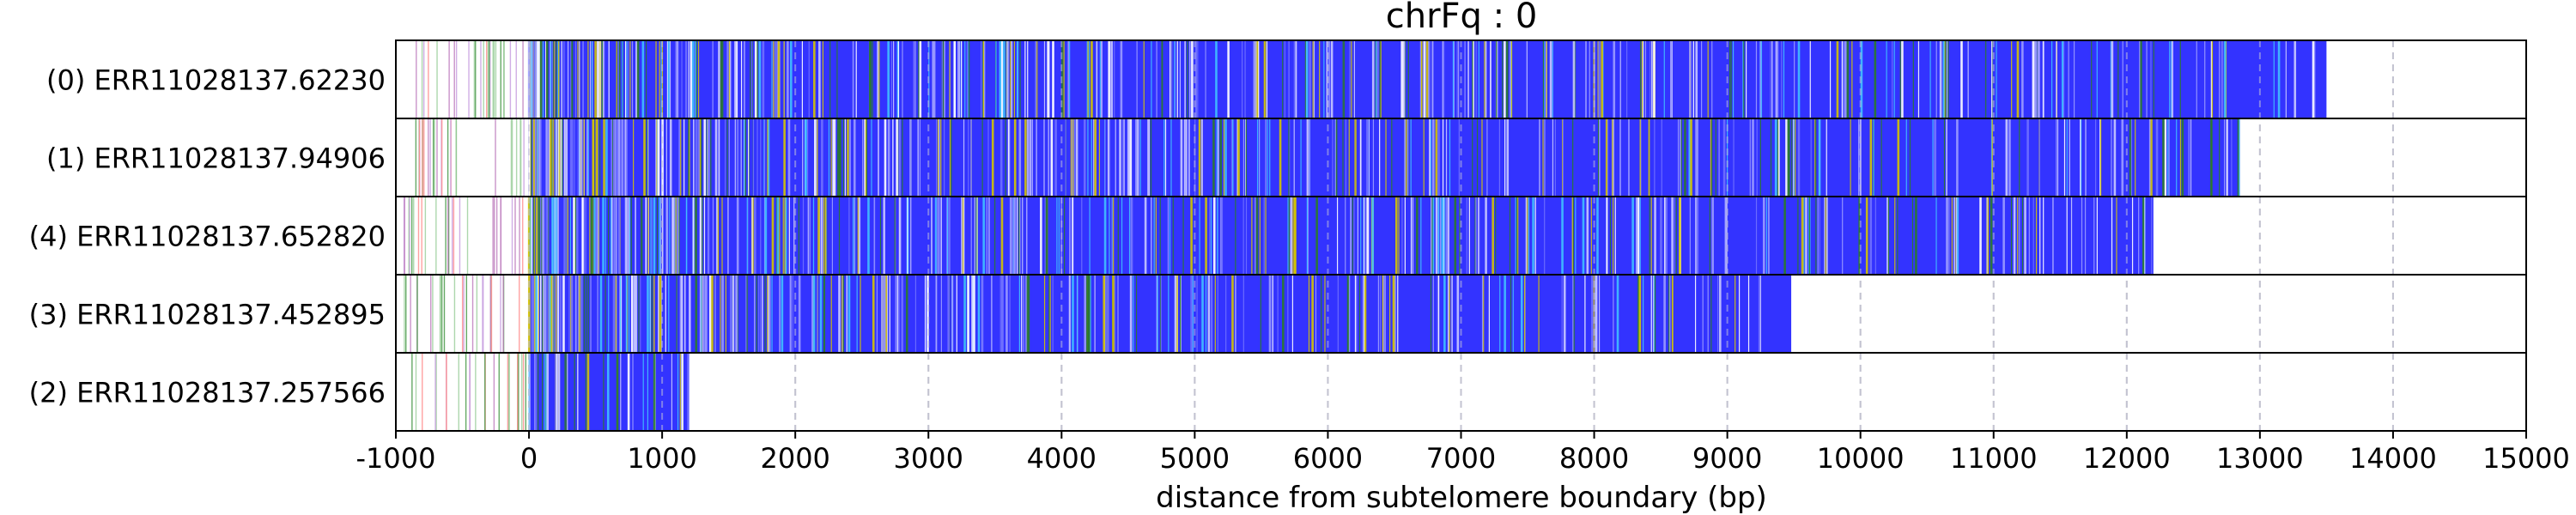  Describe the element at coordinates (1861, 458) in the screenshot. I see `x-tick-label: 10000` at that location.